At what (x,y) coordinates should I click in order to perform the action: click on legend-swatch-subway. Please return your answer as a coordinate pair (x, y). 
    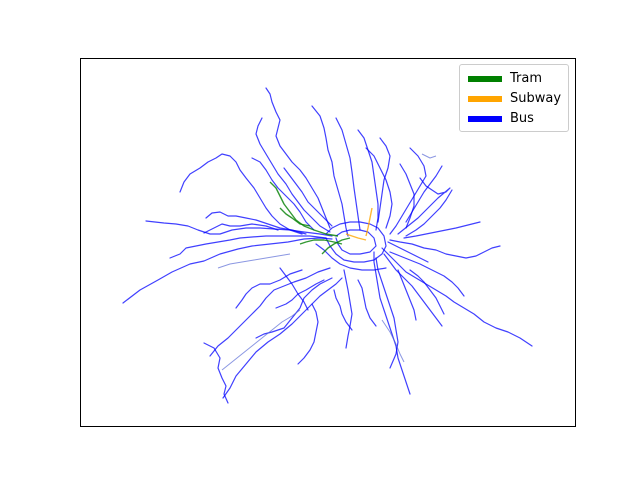
    Looking at the image, I should click on (485, 99).